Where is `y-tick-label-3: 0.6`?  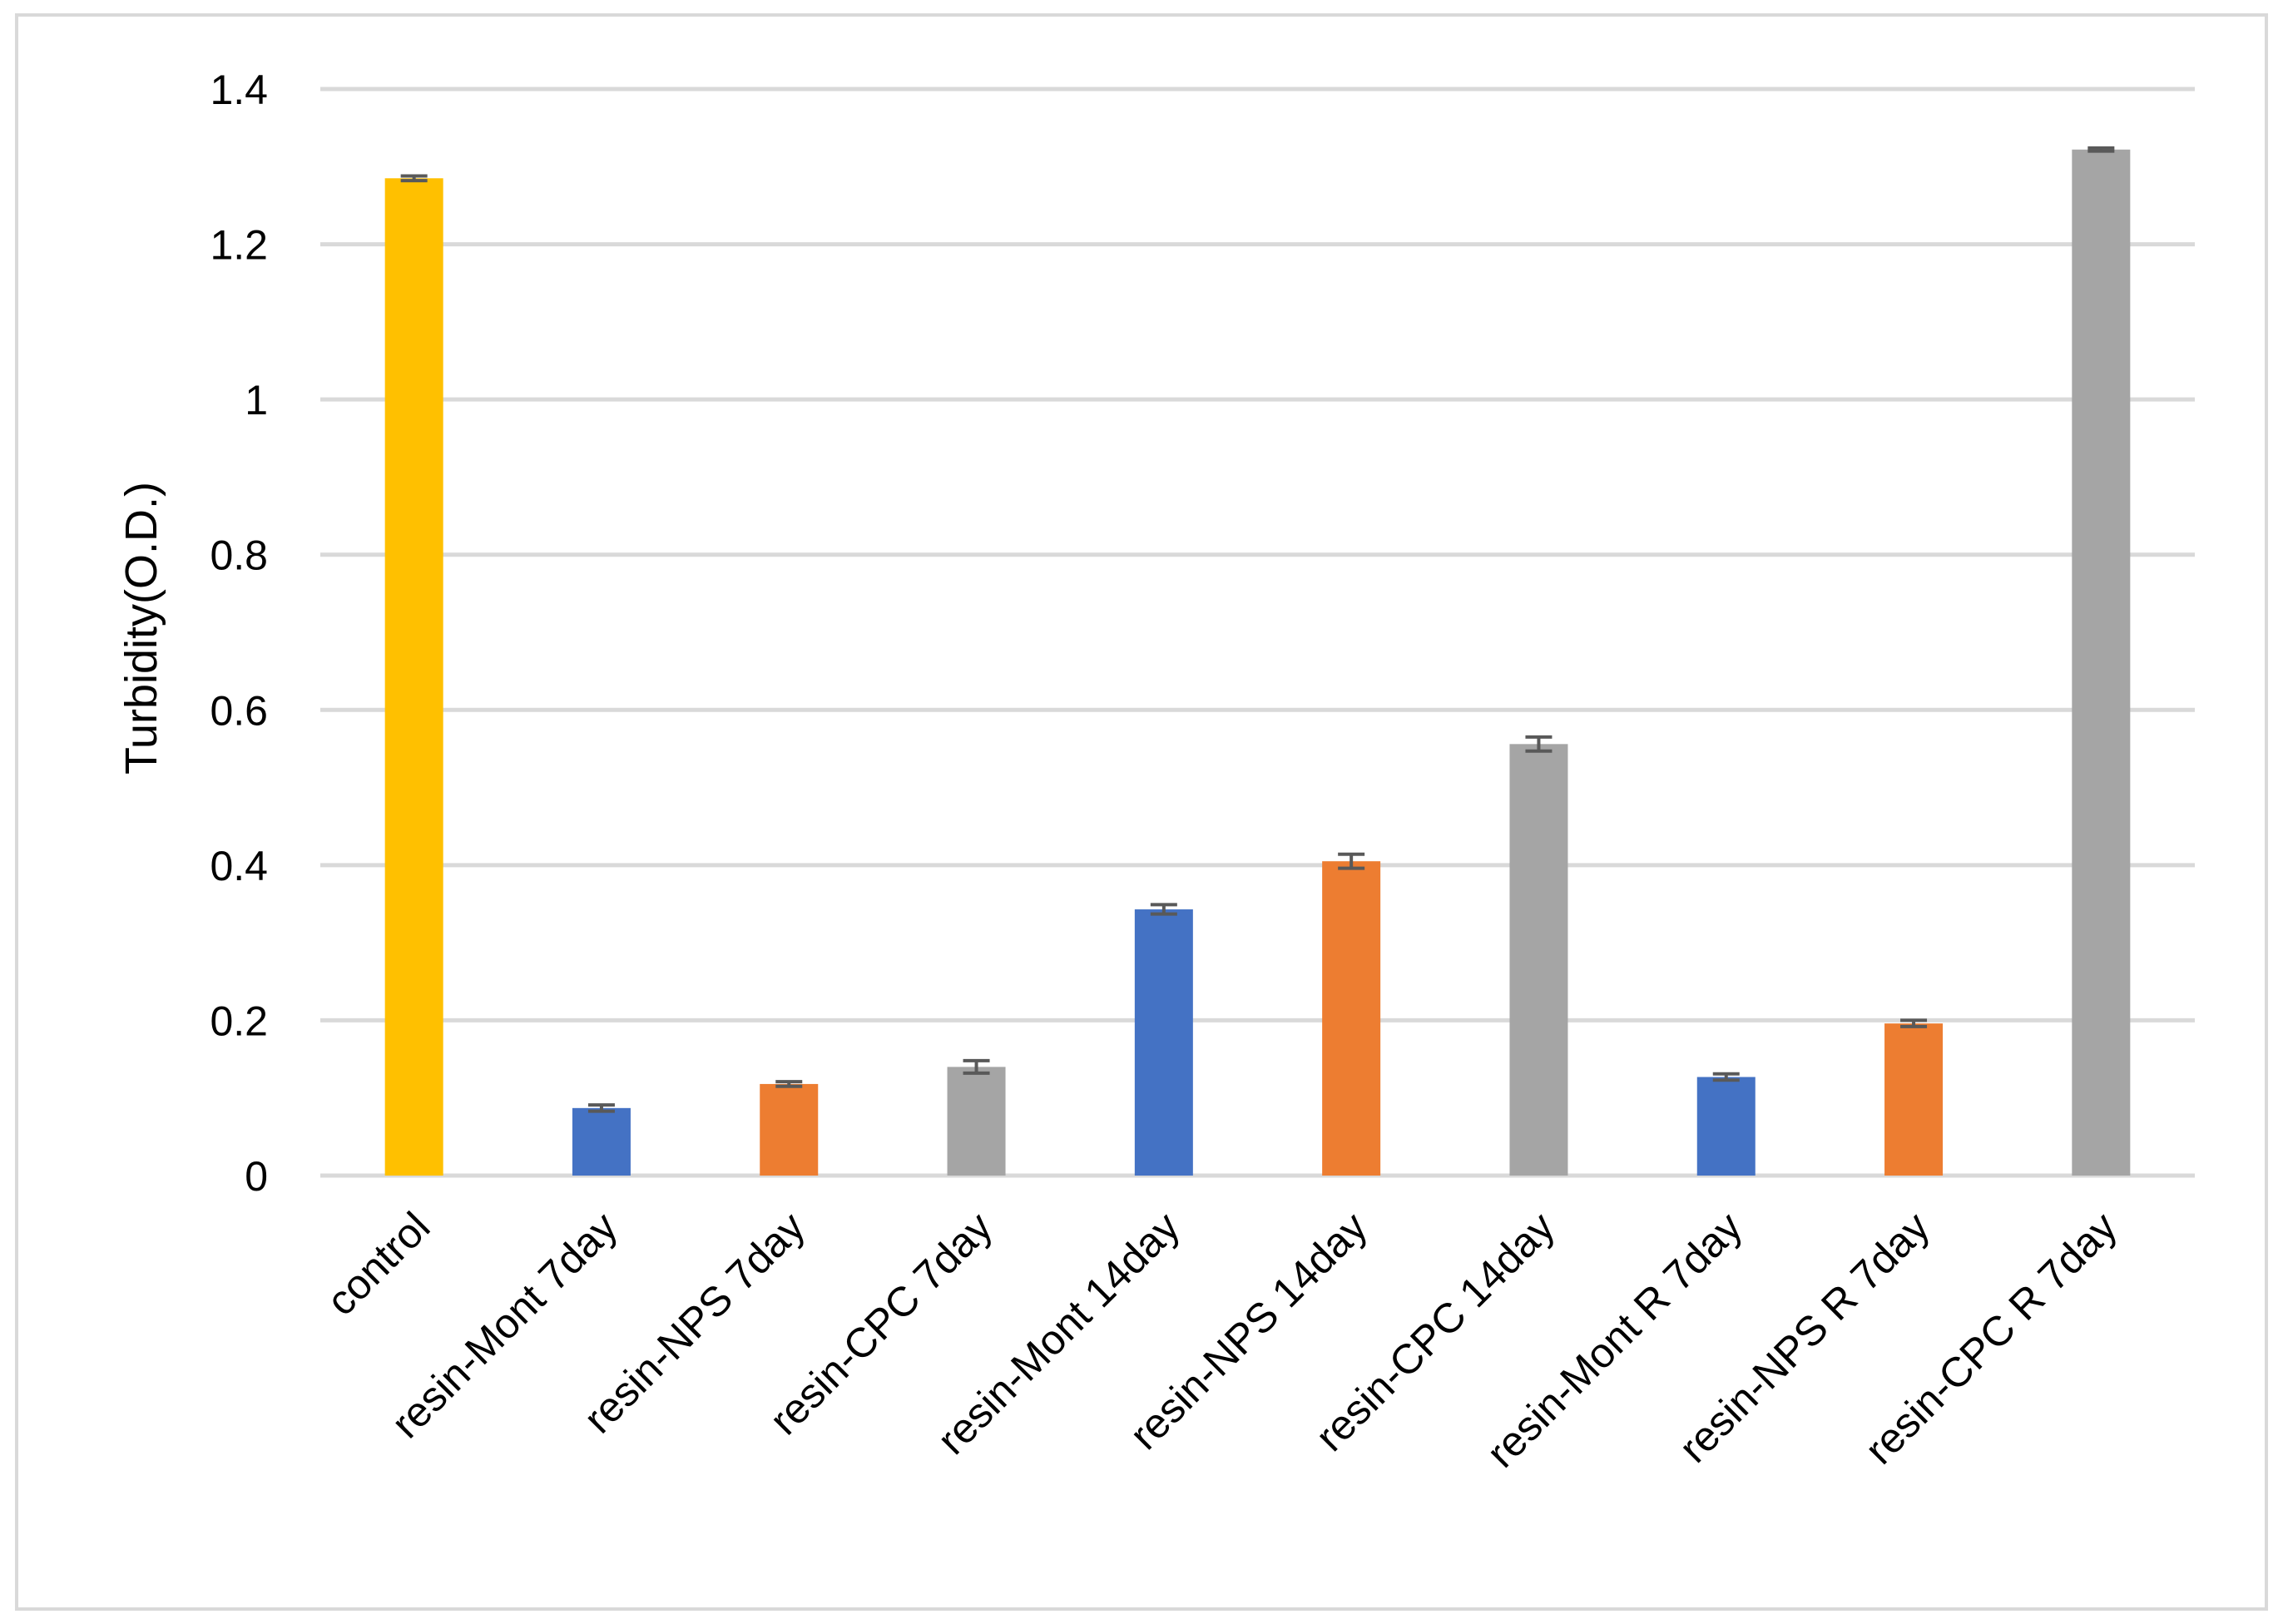
y-tick-label-3: 0.6 is located at coordinates (239, 711).